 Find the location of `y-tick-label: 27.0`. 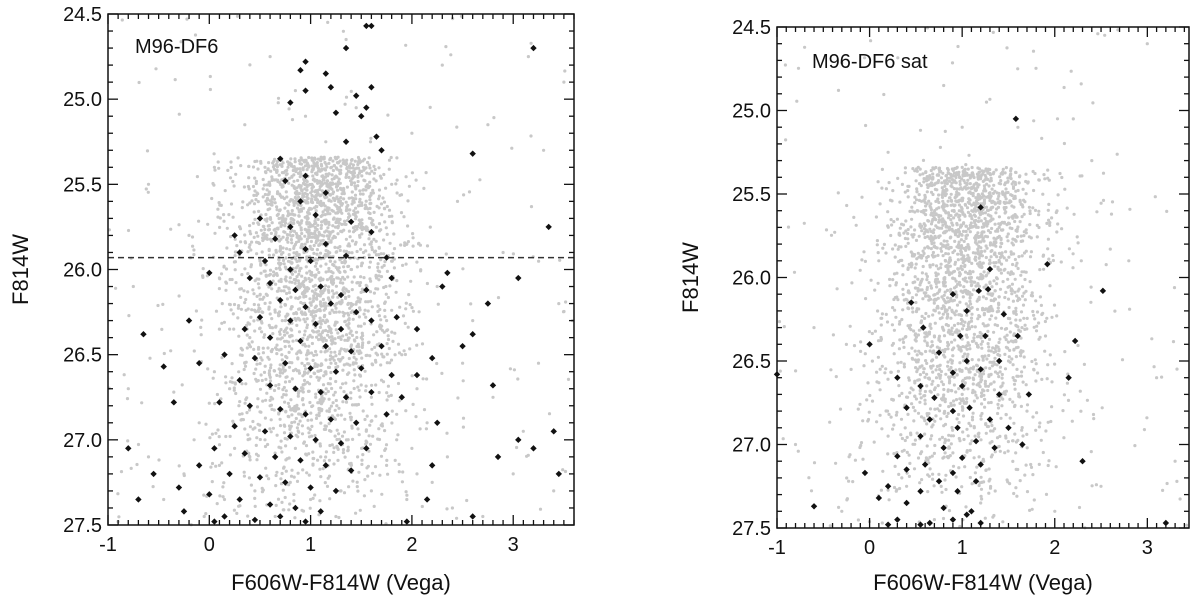

y-tick-label: 27.0 is located at coordinates (82, 441).